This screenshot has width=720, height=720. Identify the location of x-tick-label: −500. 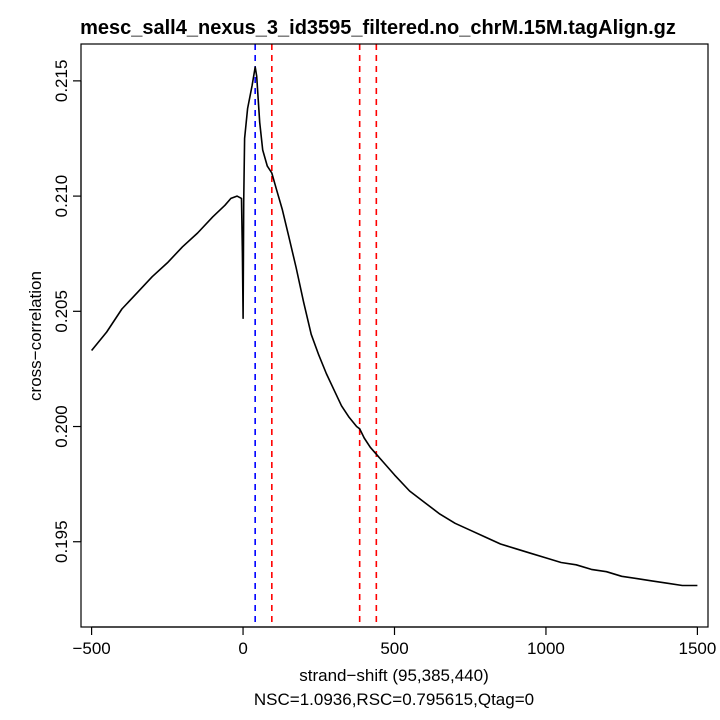
(91, 648).